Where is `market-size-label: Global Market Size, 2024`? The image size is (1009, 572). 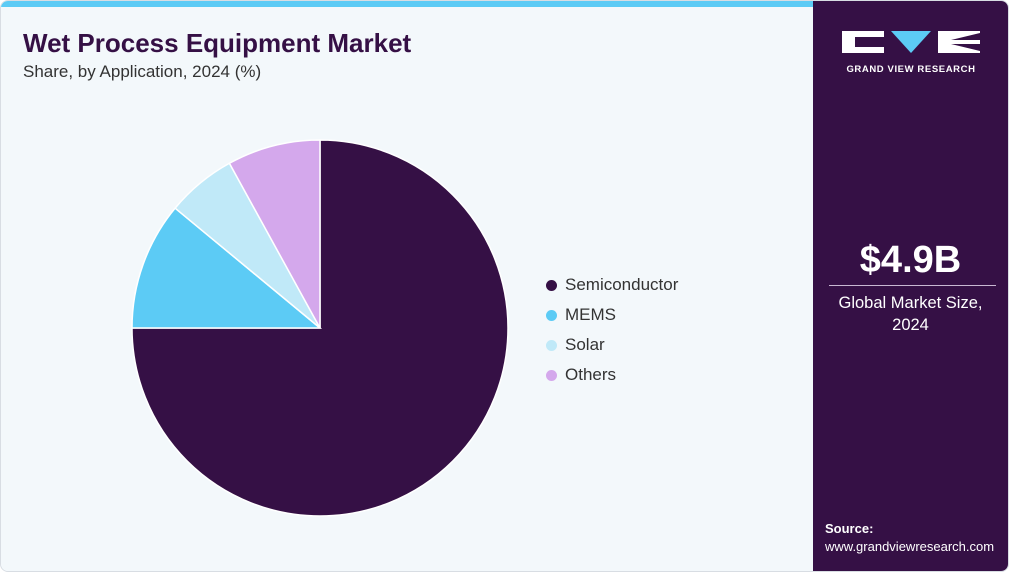 market-size-label: Global Market Size, 2024 is located at coordinates (910, 314).